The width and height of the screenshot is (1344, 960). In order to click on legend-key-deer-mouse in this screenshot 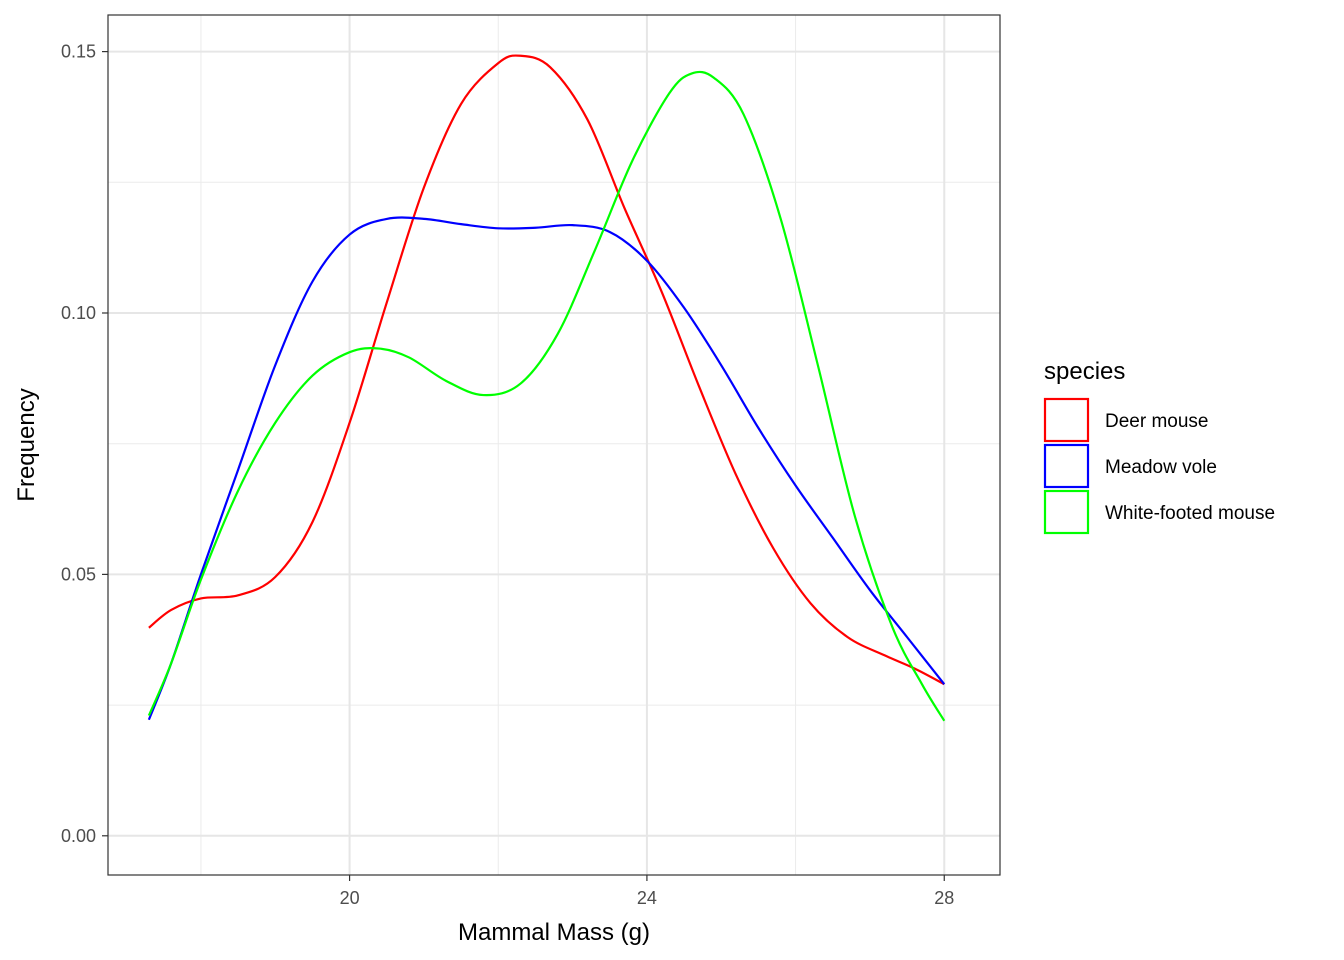, I will do `click(1066, 420)`.